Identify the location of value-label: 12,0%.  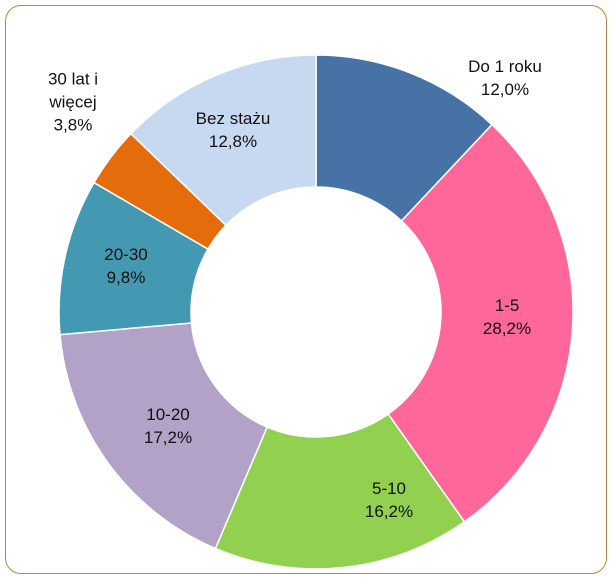
(505, 89).